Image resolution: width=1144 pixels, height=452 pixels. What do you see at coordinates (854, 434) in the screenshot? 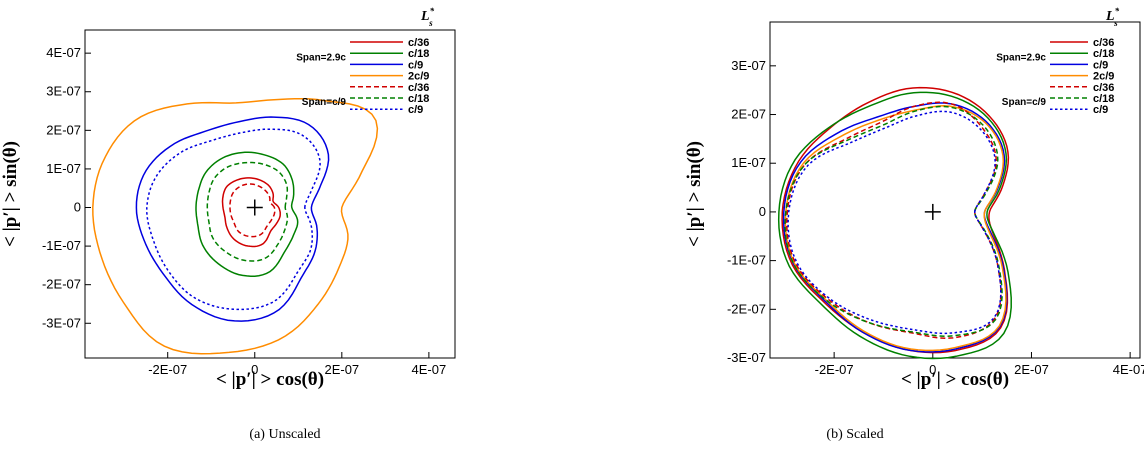
I see `caption: (b) Scaled` at bounding box center [854, 434].